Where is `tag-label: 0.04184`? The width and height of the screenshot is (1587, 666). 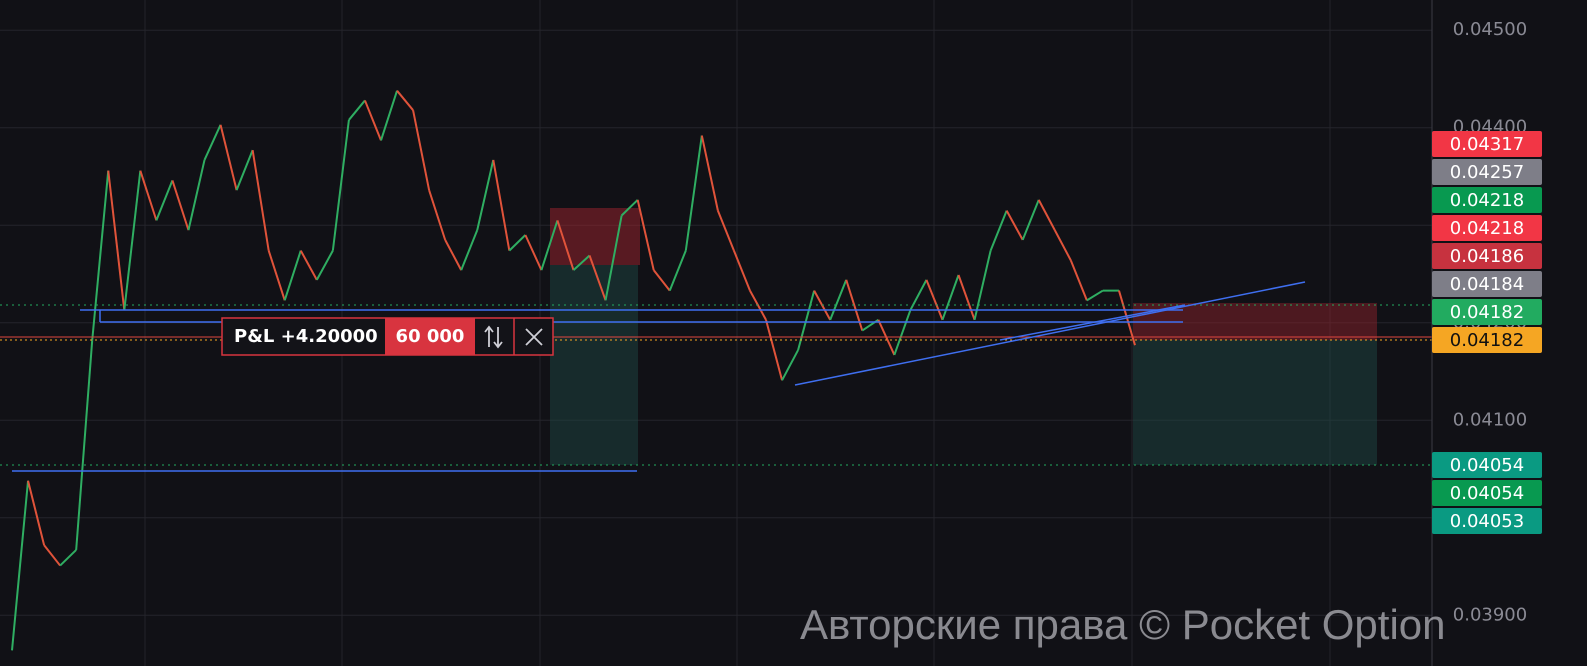
tag-label: 0.04184 is located at coordinates (1487, 284).